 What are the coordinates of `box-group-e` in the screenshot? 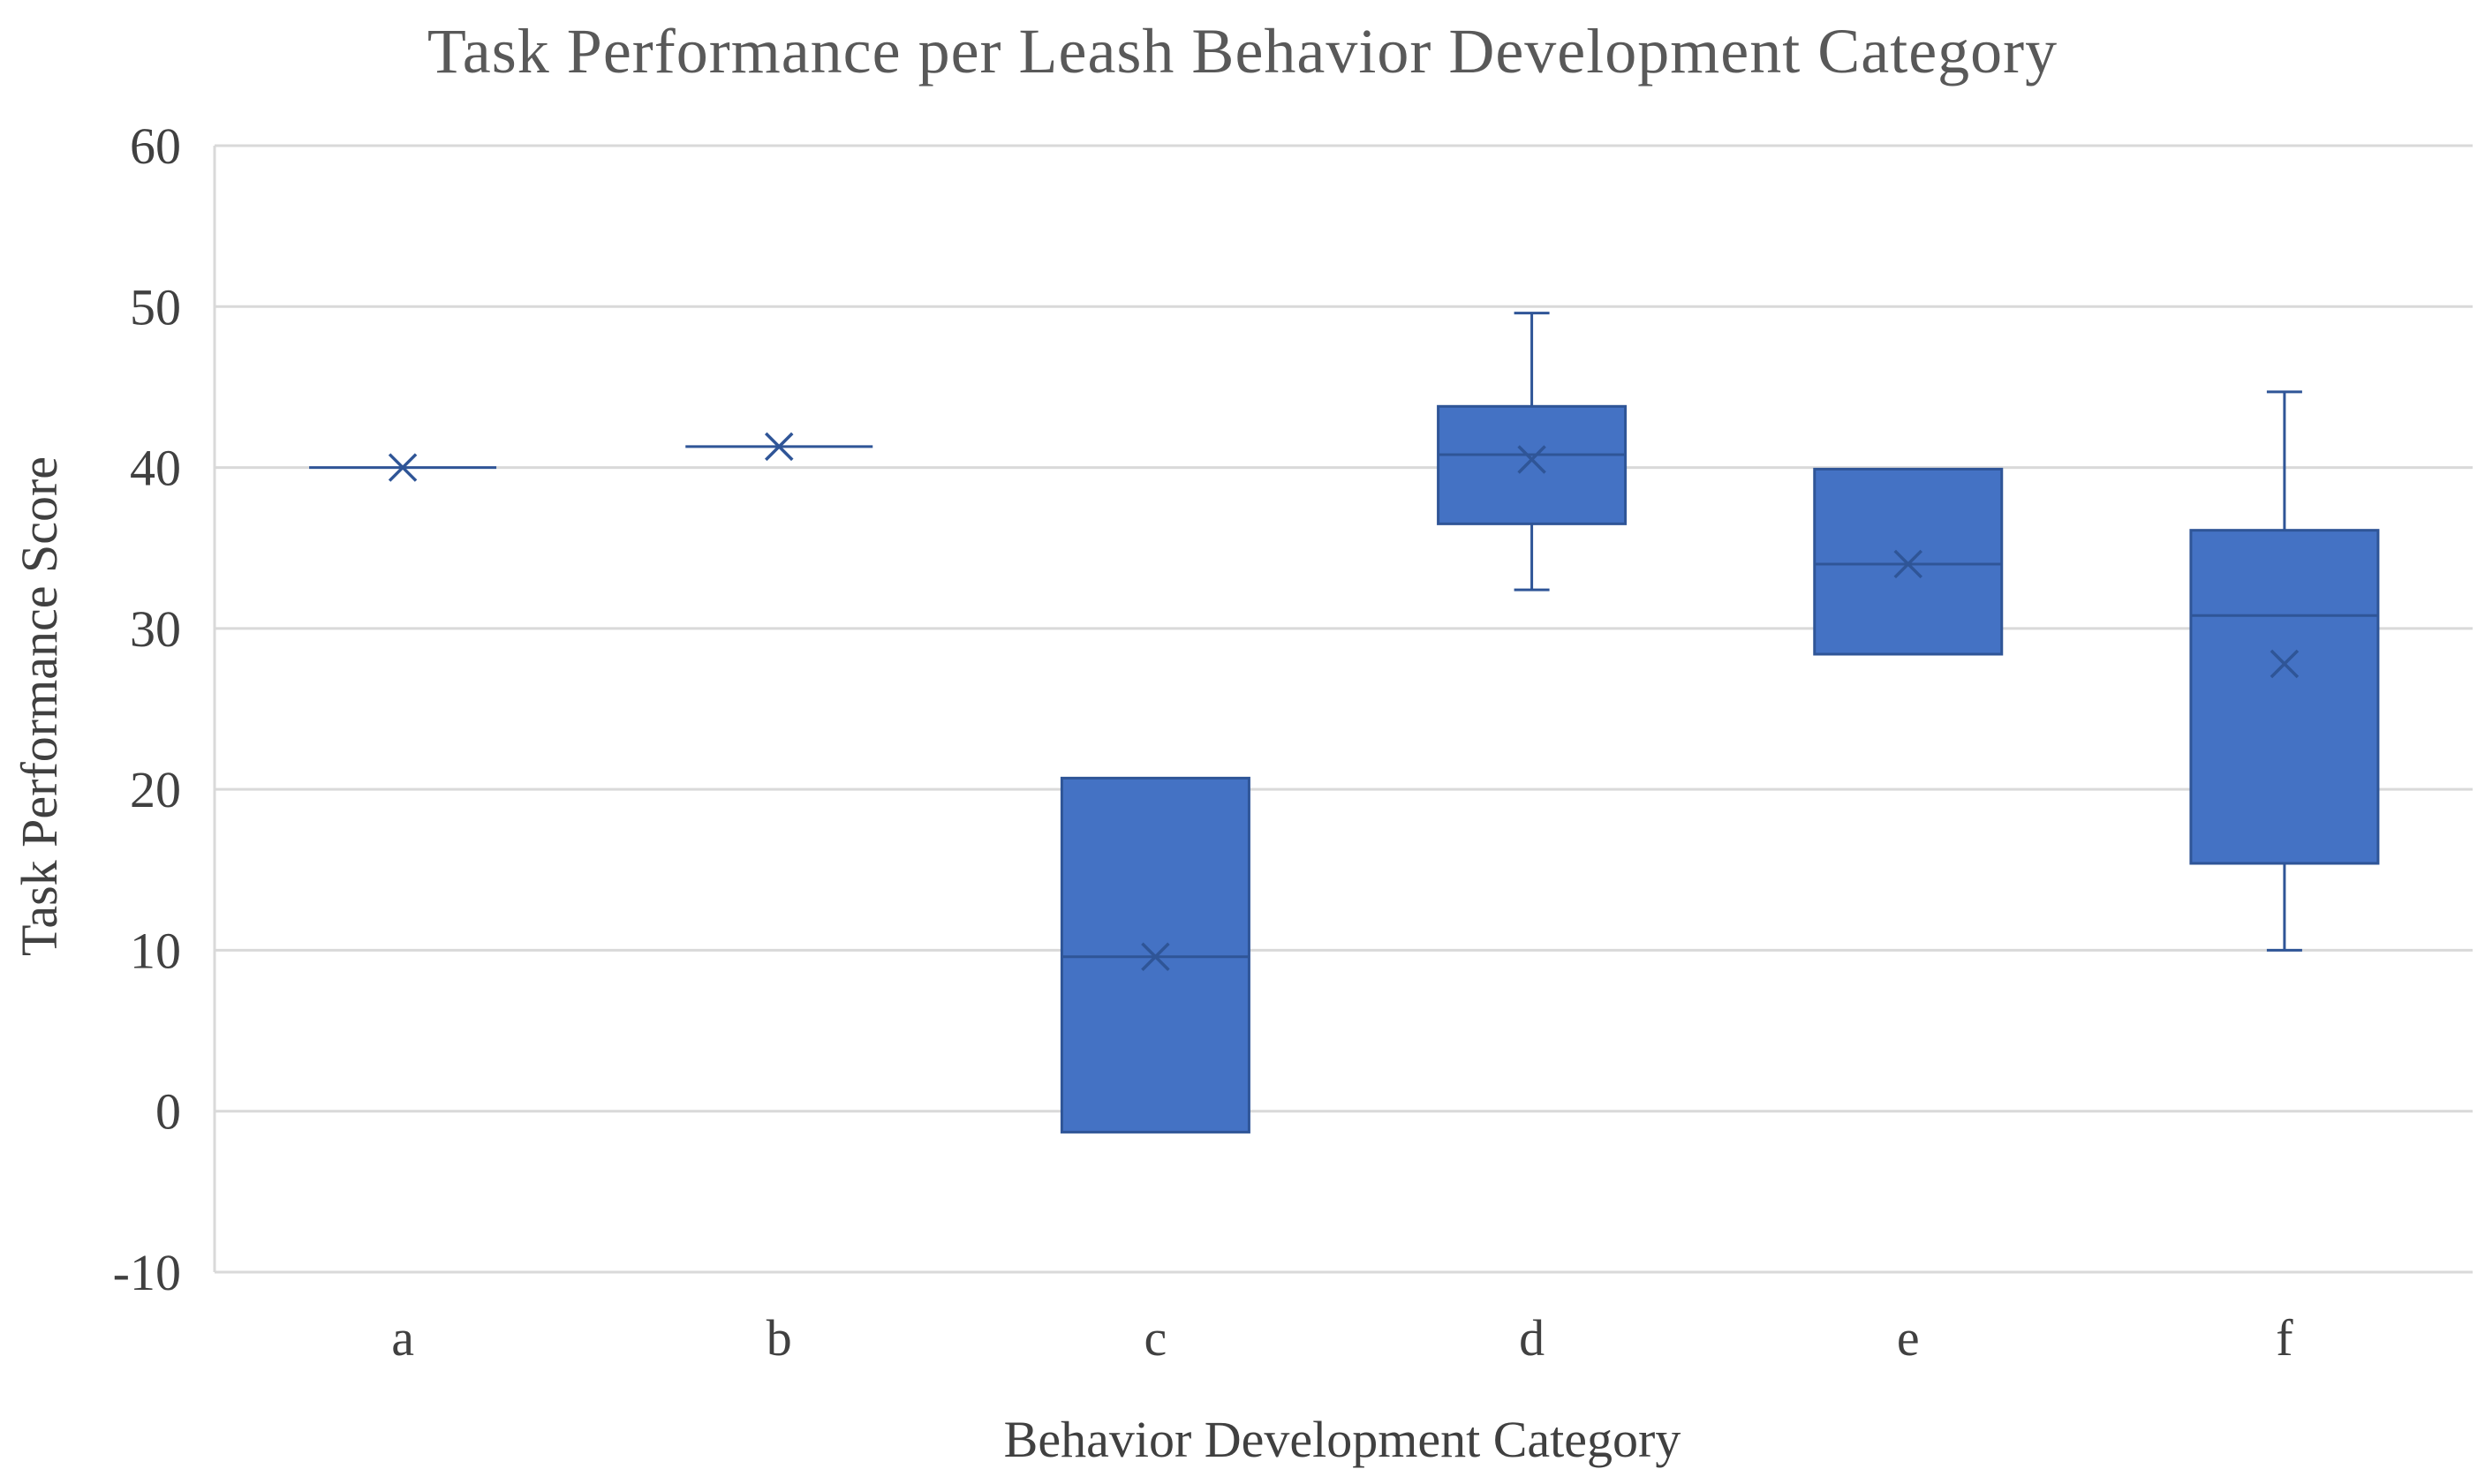 It's located at (1909, 561).